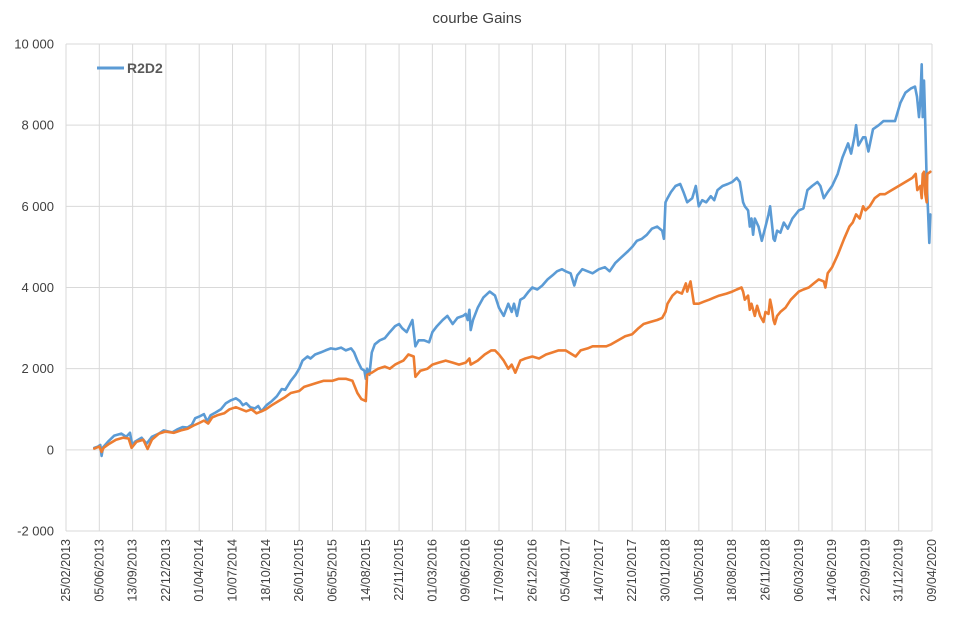 This screenshot has height=634, width=959. I want to click on x-tick-label: 22/09/2019, so click(865, 570).